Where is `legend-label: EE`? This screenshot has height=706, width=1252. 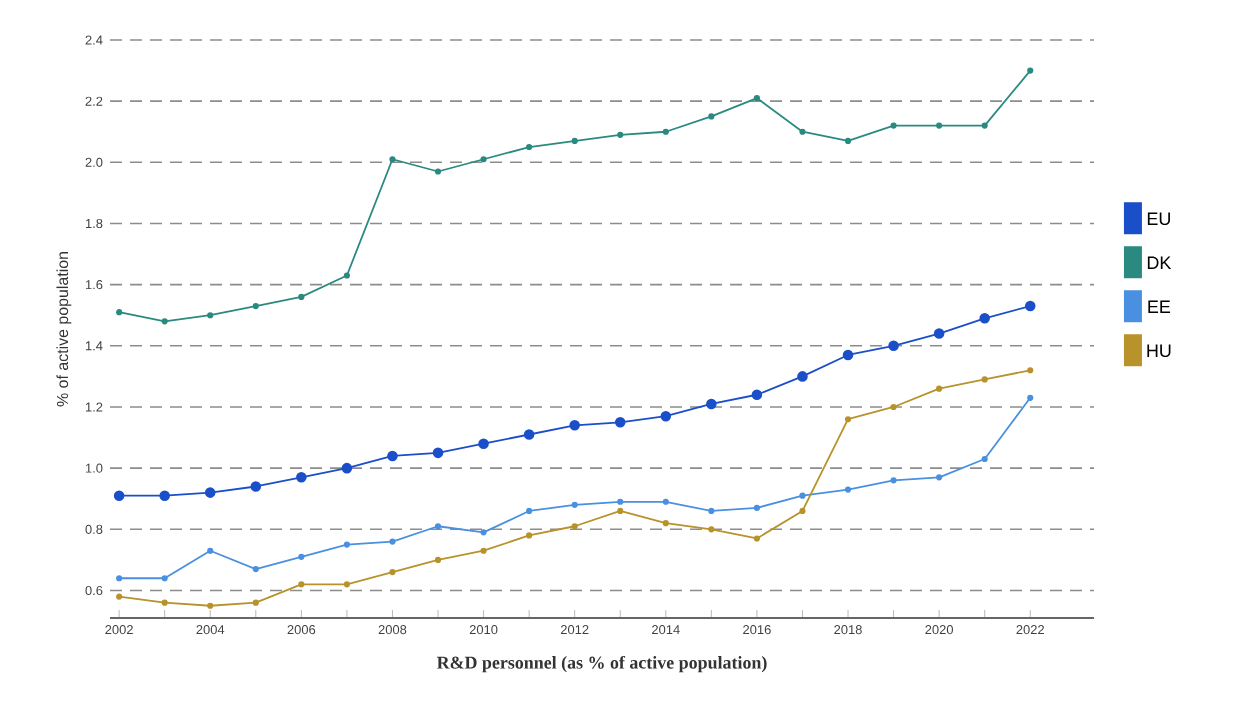
legend-label: EE is located at coordinates (1159, 306).